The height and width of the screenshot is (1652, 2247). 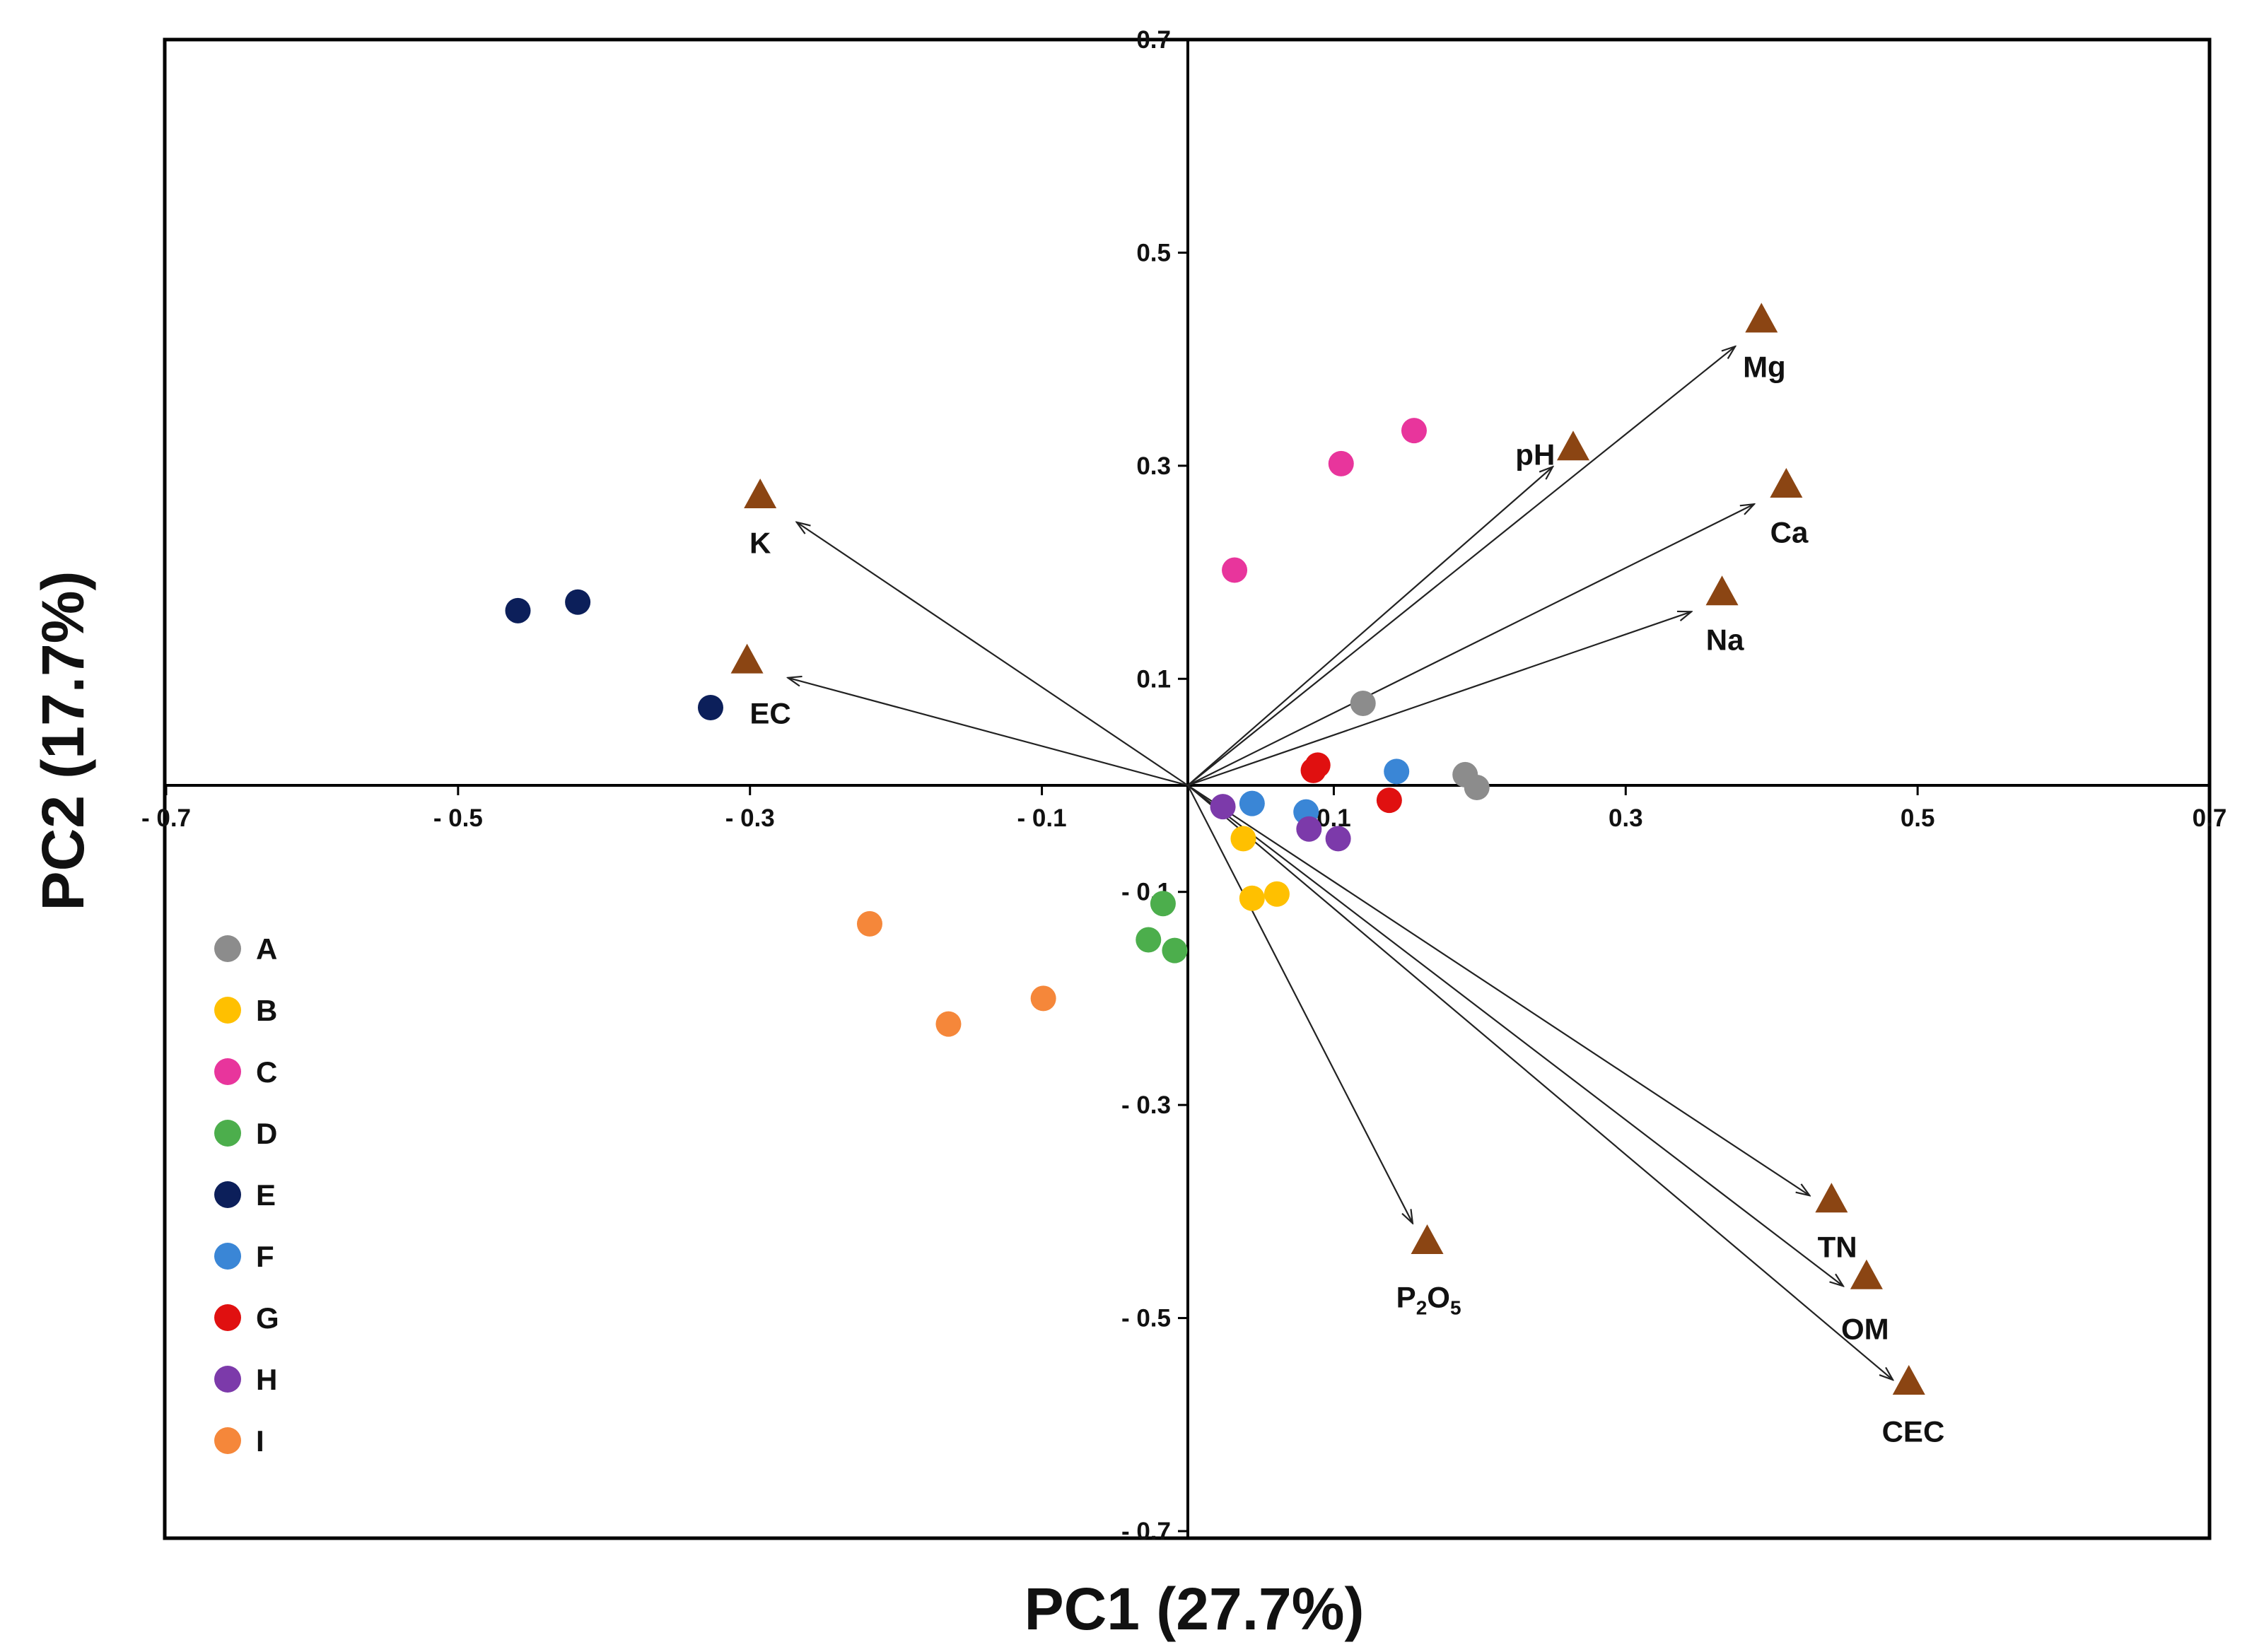 What do you see at coordinates (166, 818) in the screenshot?
I see `x-tick-label: - 0.7` at bounding box center [166, 818].